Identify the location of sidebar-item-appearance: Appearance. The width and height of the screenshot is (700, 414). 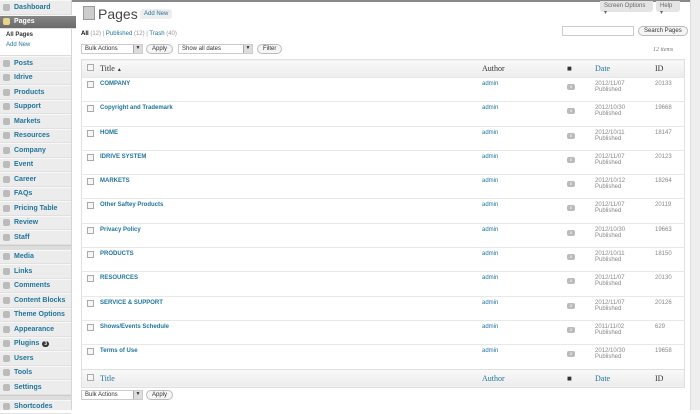
(35, 329).